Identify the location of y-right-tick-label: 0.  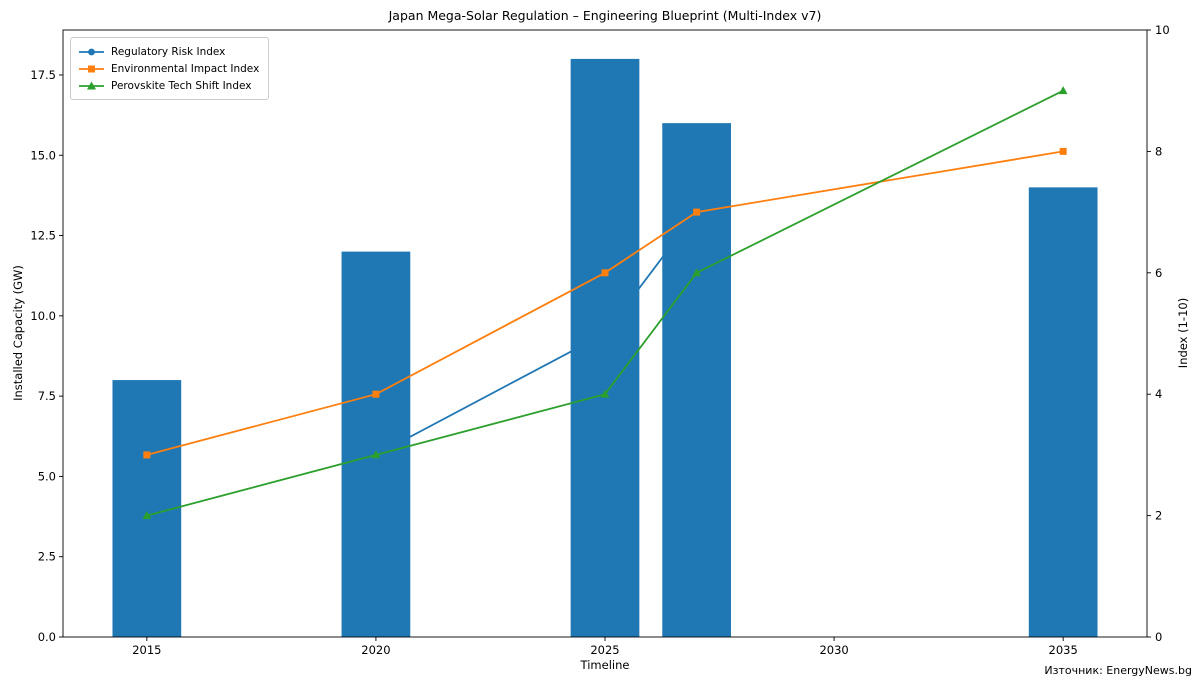
(1158, 637).